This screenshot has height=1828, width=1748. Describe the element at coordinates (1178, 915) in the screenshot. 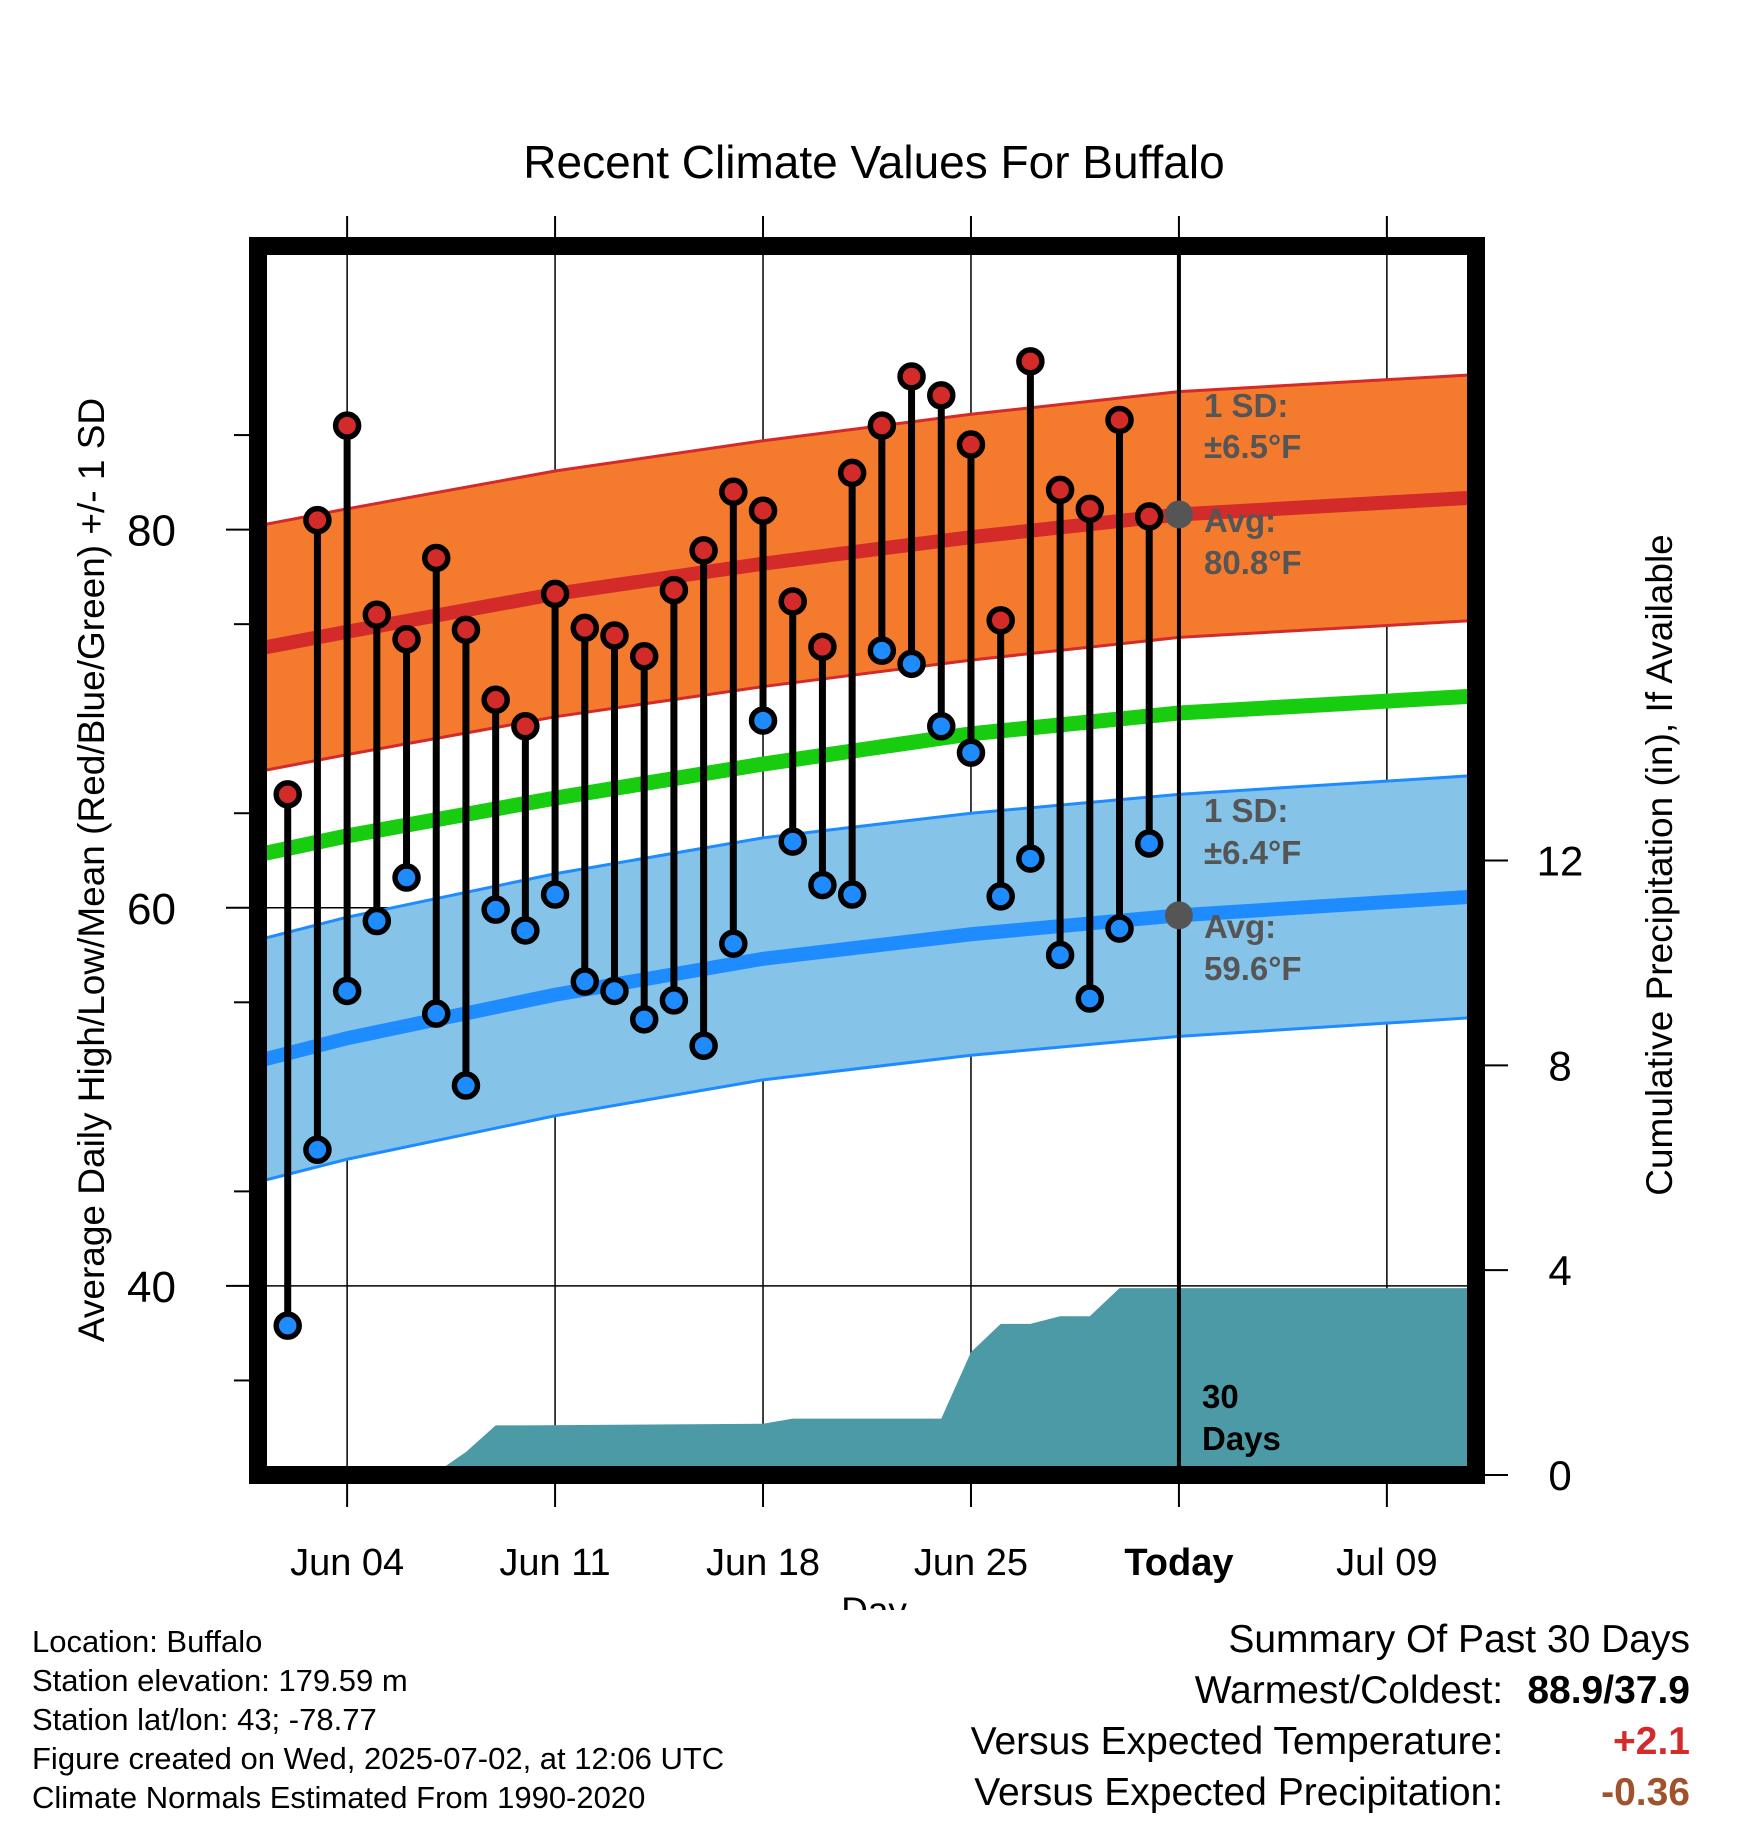

I see `today-avg-low-dot` at that location.